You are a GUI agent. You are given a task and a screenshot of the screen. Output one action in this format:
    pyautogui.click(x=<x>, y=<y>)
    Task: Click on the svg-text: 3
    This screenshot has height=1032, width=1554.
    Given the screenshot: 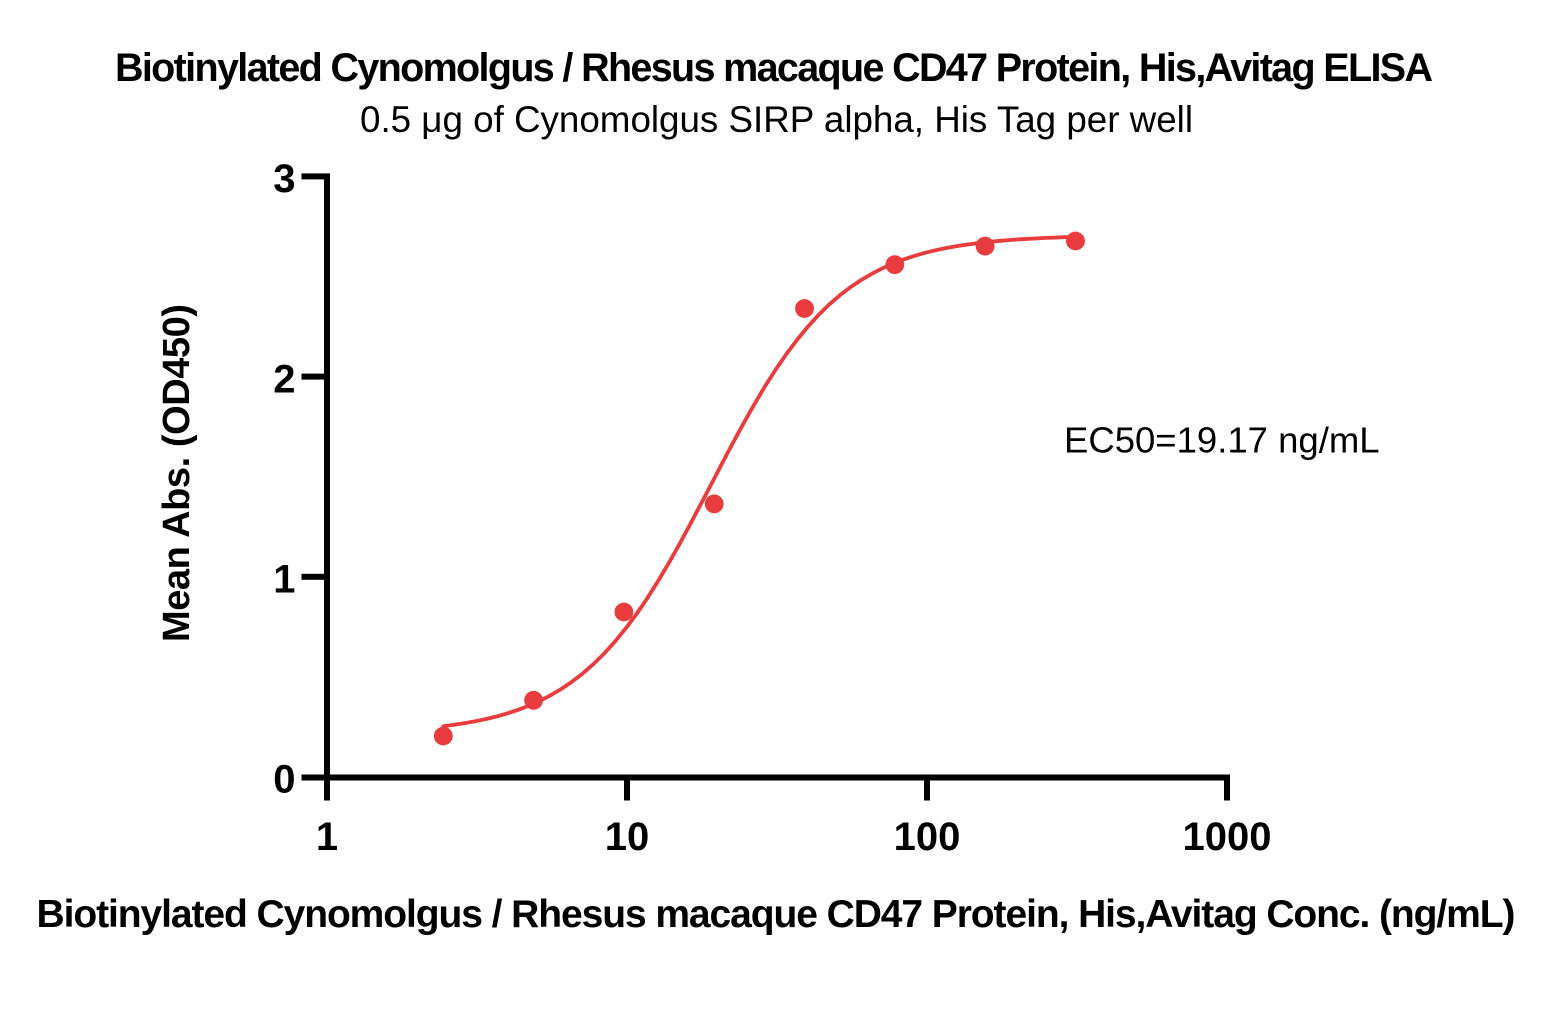 What is the action you would take?
    pyautogui.click(x=284, y=179)
    